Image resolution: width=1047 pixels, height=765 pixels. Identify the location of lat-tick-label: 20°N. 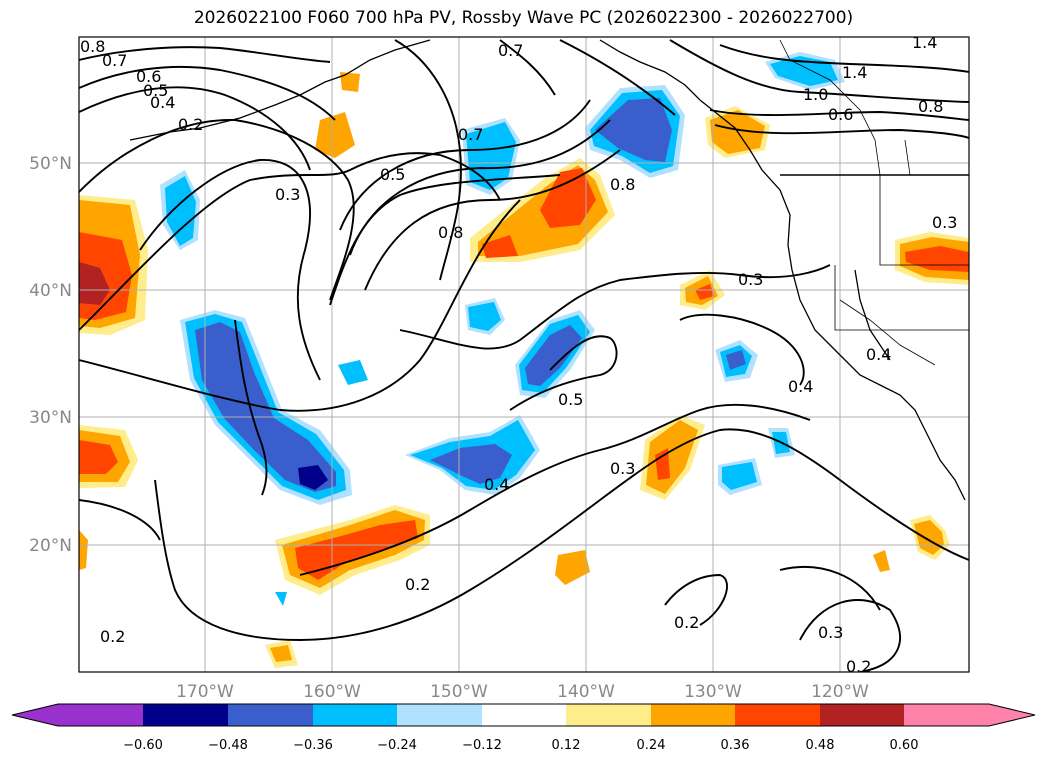
(50, 546).